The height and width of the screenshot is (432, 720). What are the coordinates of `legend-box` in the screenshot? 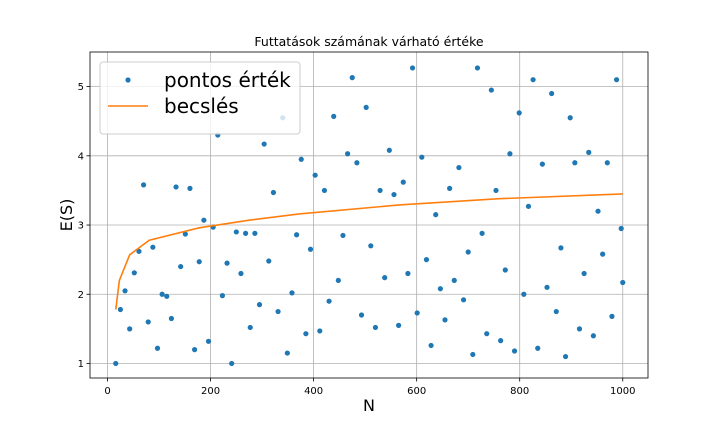 It's located at (200, 98).